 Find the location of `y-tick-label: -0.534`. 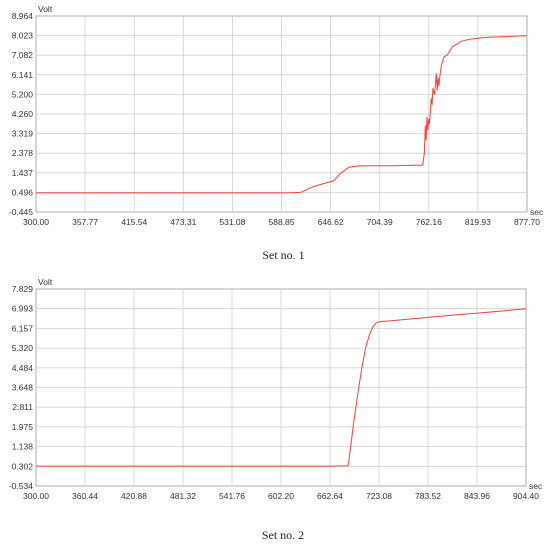

y-tick-label: -0.534 is located at coordinates (21, 486).